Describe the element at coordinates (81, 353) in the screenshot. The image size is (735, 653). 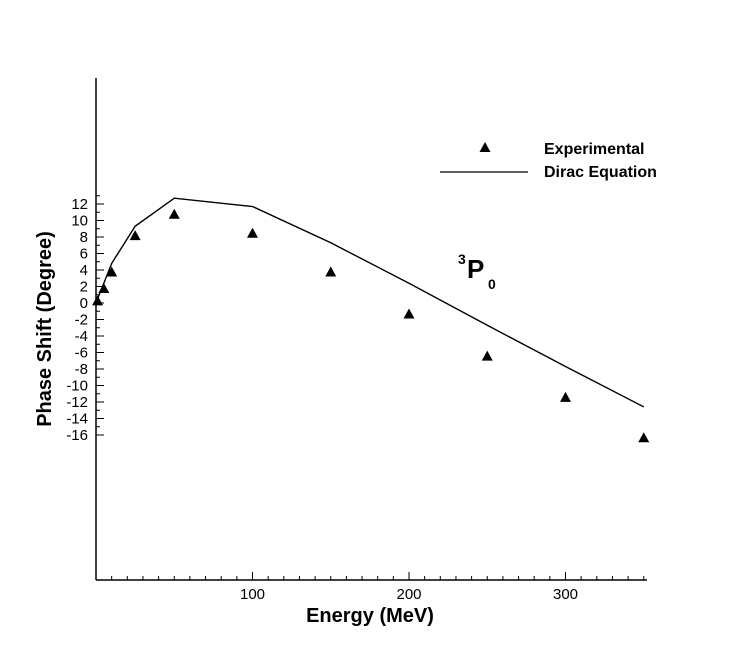
I see `y-tick-label: -6` at that location.